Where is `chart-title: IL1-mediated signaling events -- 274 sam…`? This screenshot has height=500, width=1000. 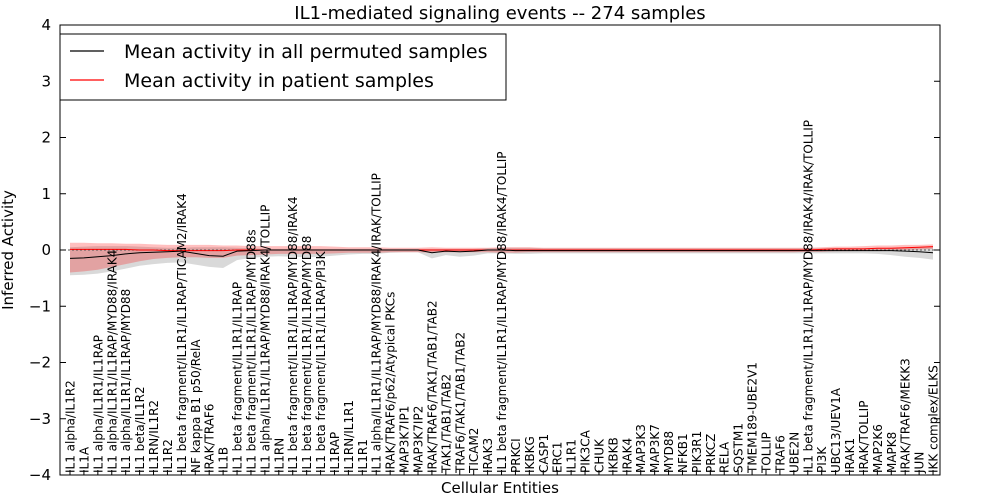 chart-title: IL1-mediated signaling events -- 274 sam… is located at coordinates (499, 13).